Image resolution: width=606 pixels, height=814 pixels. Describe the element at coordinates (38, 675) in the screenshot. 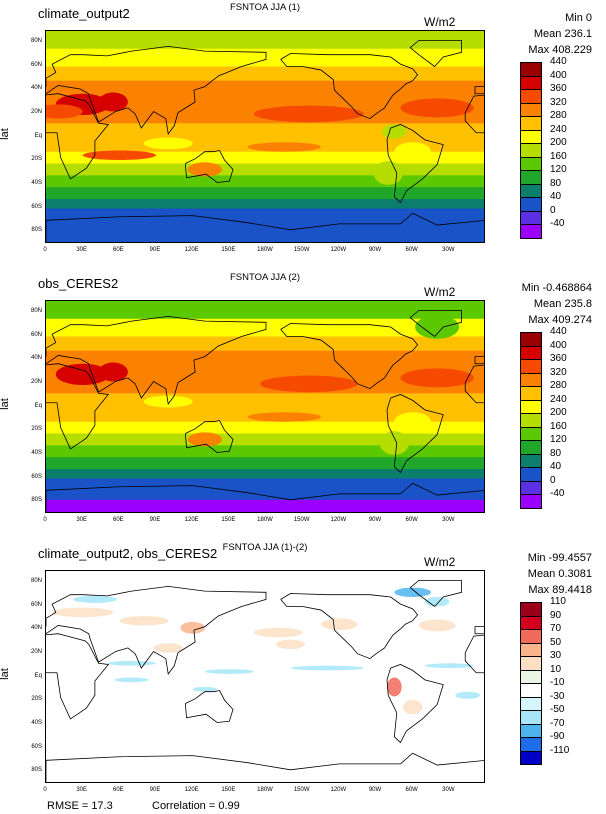

I see `y-tick-label: Eq` at that location.